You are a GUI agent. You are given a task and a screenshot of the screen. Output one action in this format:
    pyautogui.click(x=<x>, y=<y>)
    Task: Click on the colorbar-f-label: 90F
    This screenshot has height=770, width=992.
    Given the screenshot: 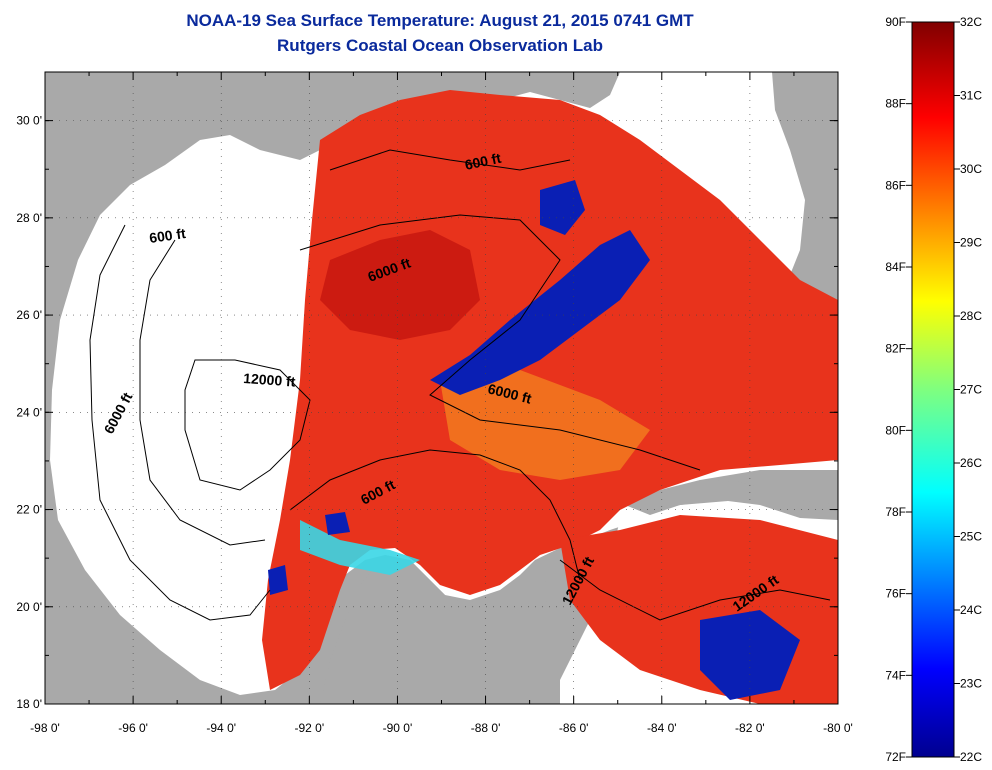 What is the action you would take?
    pyautogui.click(x=895, y=22)
    